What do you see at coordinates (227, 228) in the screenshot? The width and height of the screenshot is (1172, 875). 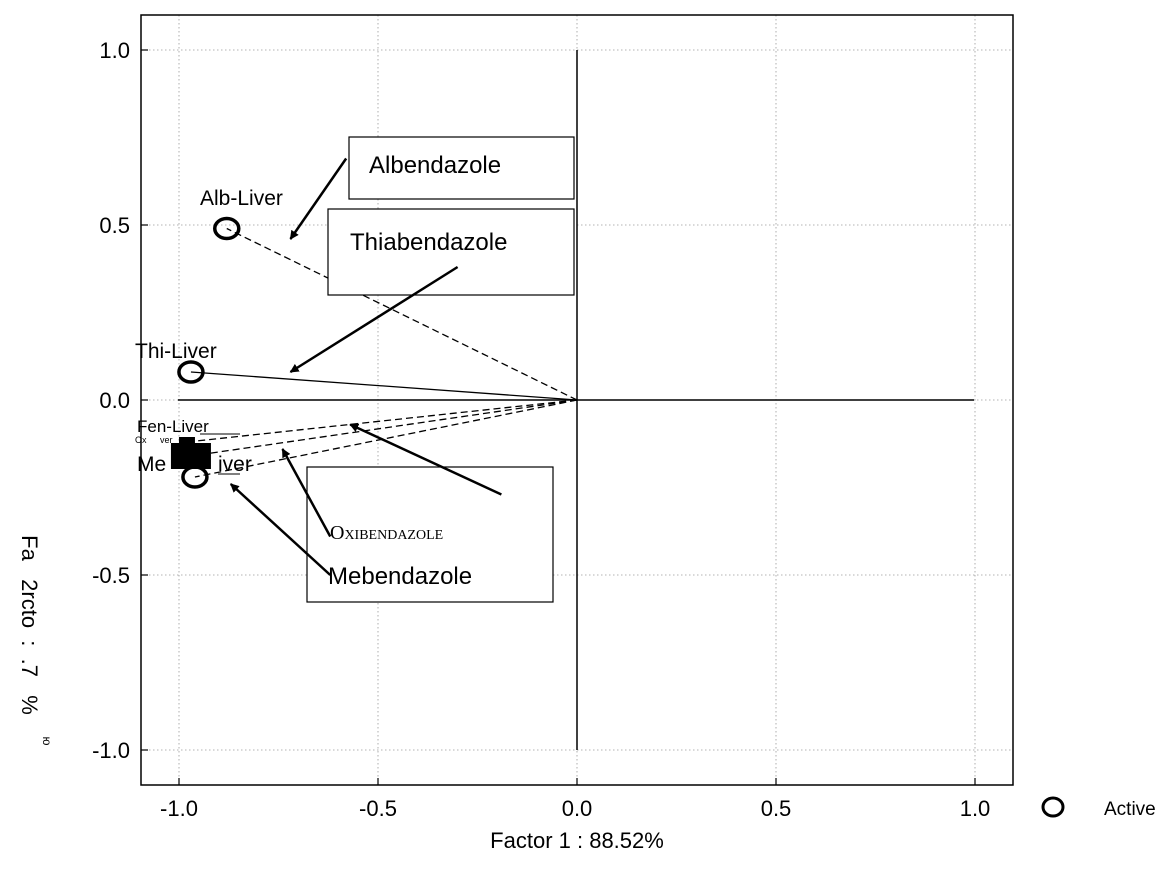 I see `point-alb-liver` at bounding box center [227, 228].